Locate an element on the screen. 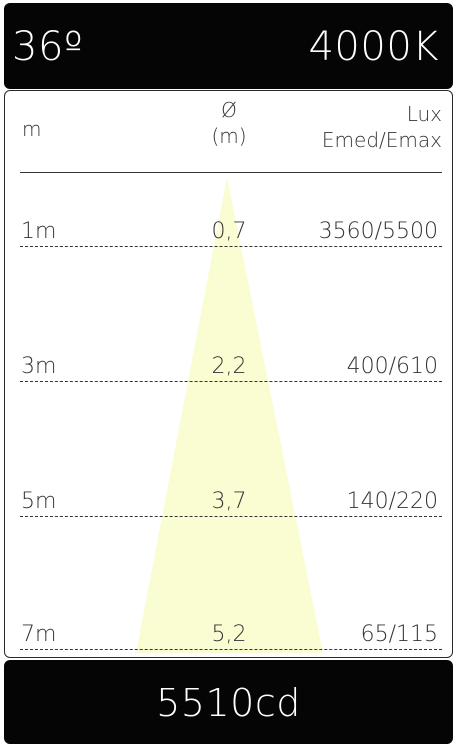 The width and height of the screenshot is (459, 746). lux-label: Lux is located at coordinates (424, 114).